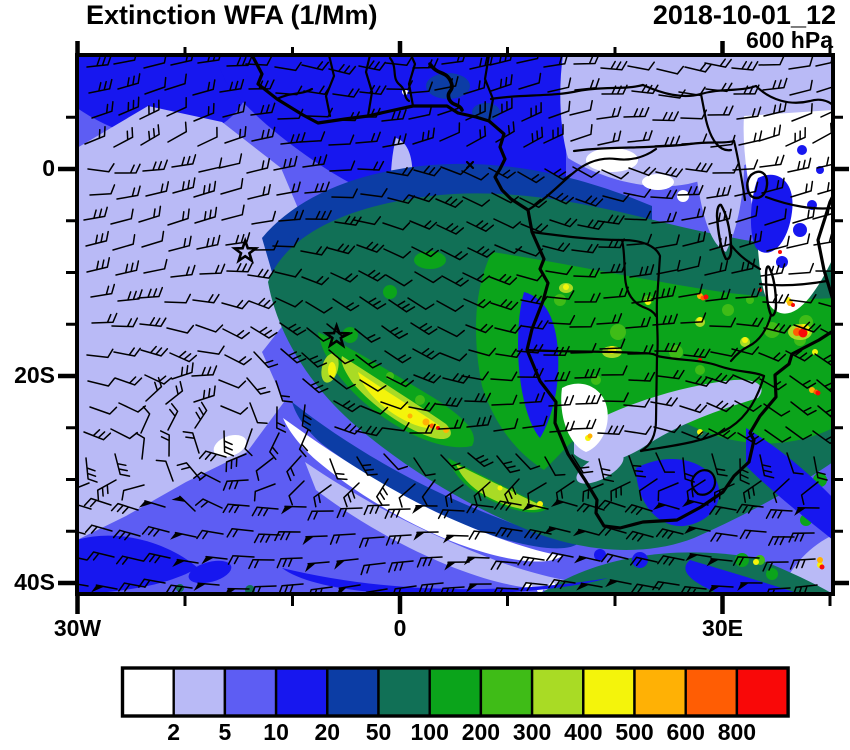  What do you see at coordinates (532, 732) in the screenshot?
I see `colorbar-tick-label: 300` at bounding box center [532, 732].